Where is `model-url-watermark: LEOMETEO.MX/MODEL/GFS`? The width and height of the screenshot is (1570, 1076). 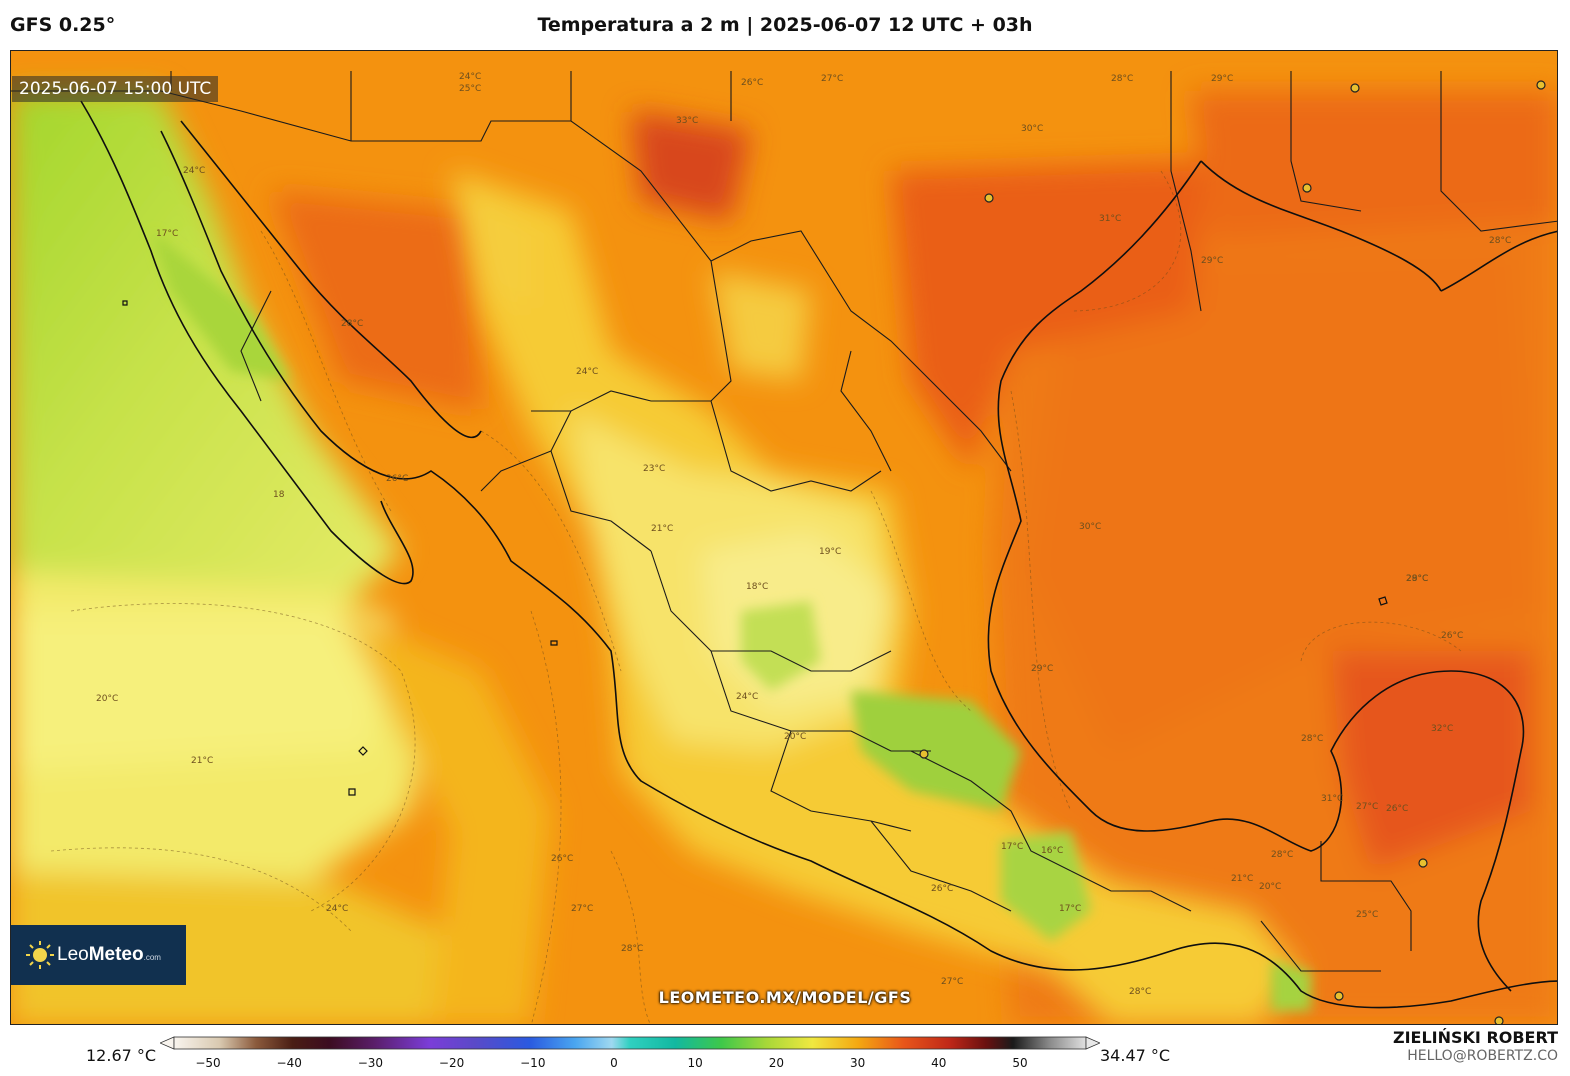 model-url-watermark: LEOMETEO.MX/MODEL/GFS is located at coordinates (785, 997).